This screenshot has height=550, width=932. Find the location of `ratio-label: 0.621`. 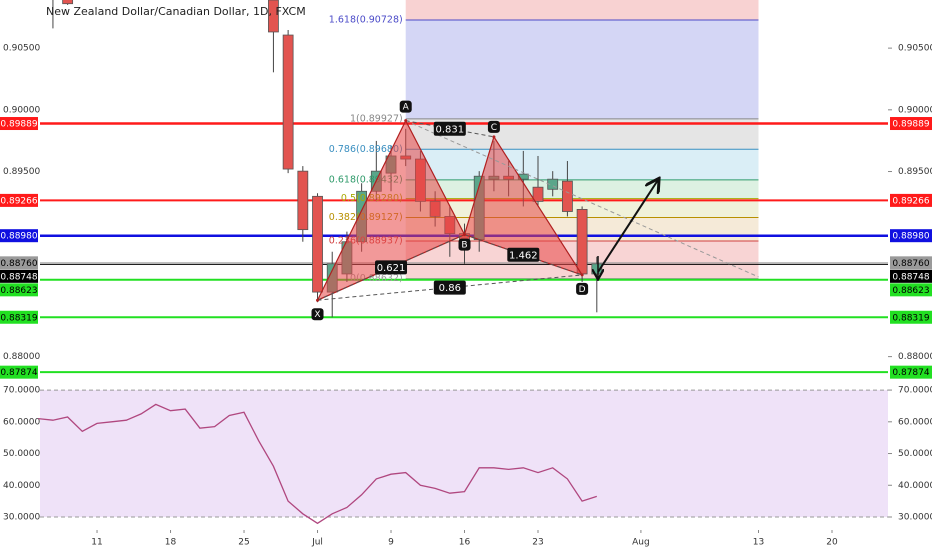

ratio-label: 0.621 is located at coordinates (391, 268).